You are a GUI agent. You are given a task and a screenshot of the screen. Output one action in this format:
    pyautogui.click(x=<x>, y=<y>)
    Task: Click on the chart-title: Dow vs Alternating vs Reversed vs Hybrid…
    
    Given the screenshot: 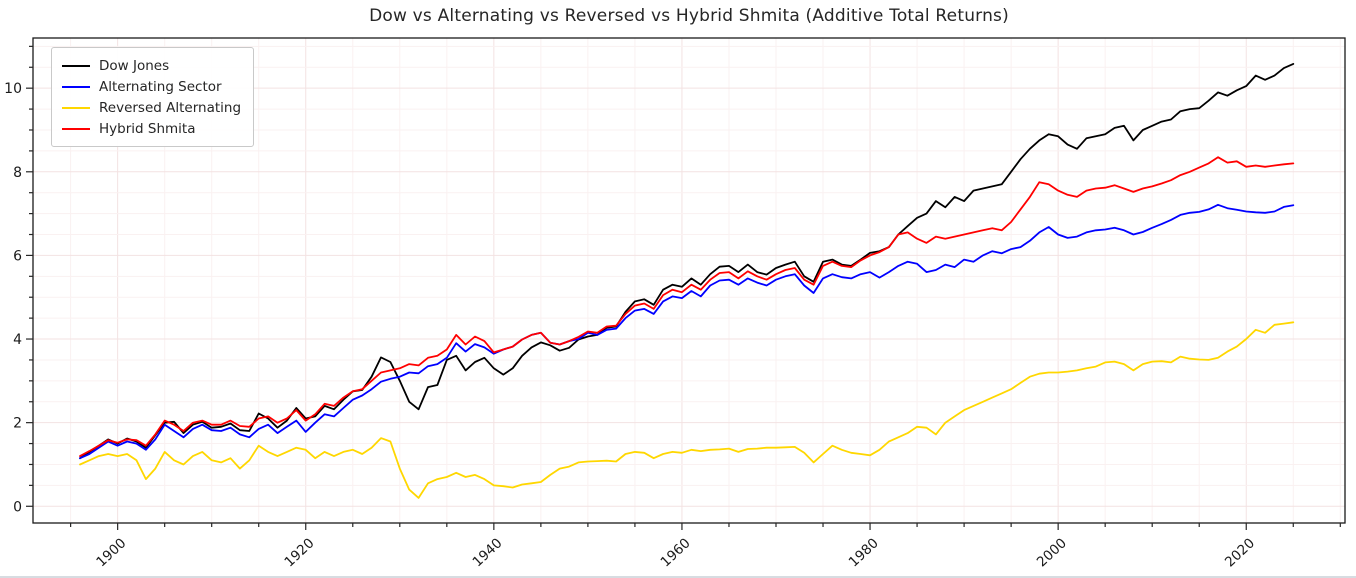 What is the action you would take?
    pyautogui.click(x=689, y=16)
    